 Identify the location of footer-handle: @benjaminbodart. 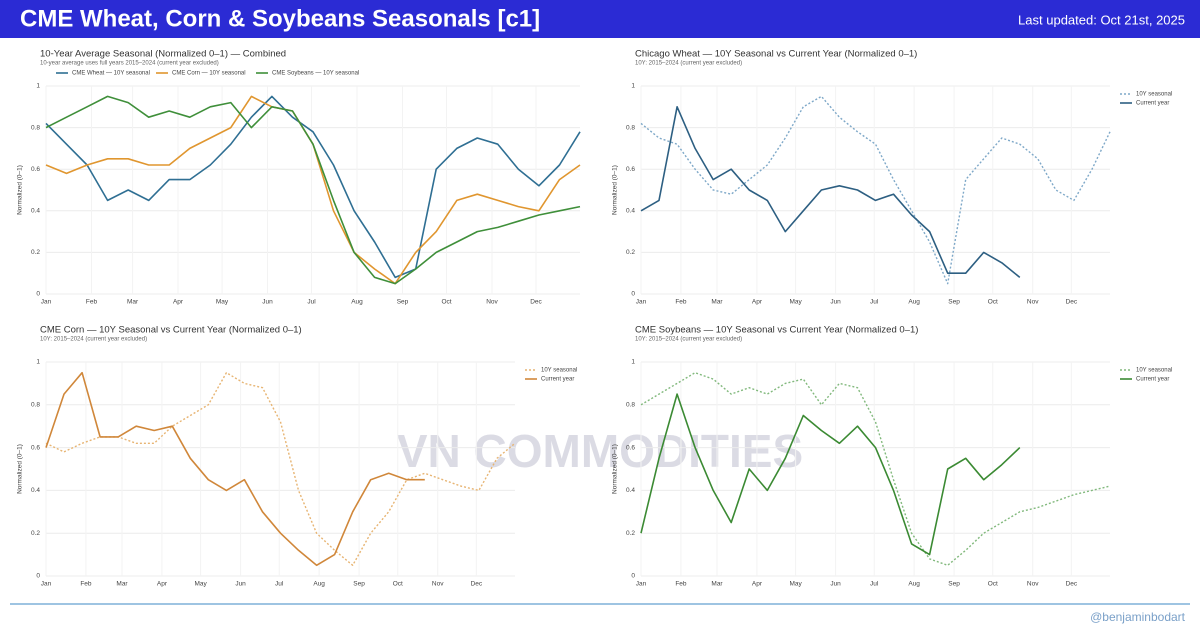
(1138, 617).